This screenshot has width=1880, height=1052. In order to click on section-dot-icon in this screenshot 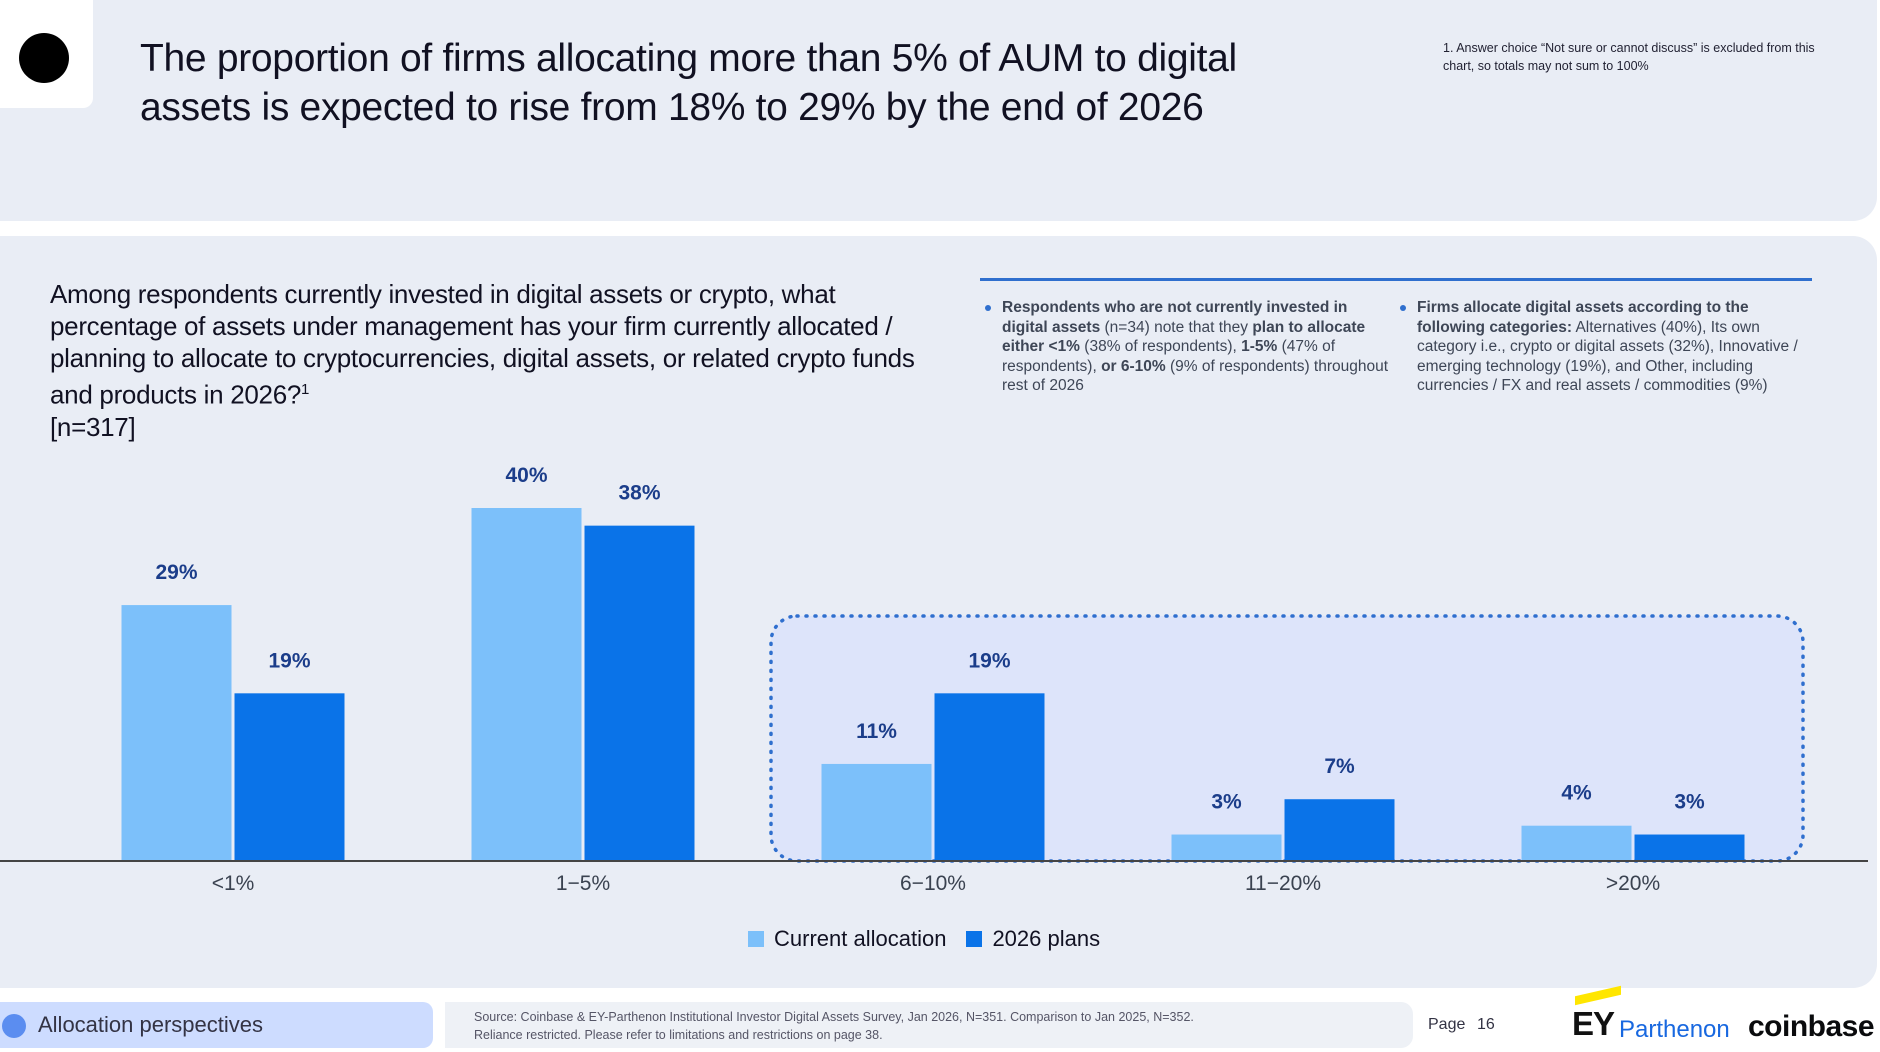, I will do `click(14, 1026)`.